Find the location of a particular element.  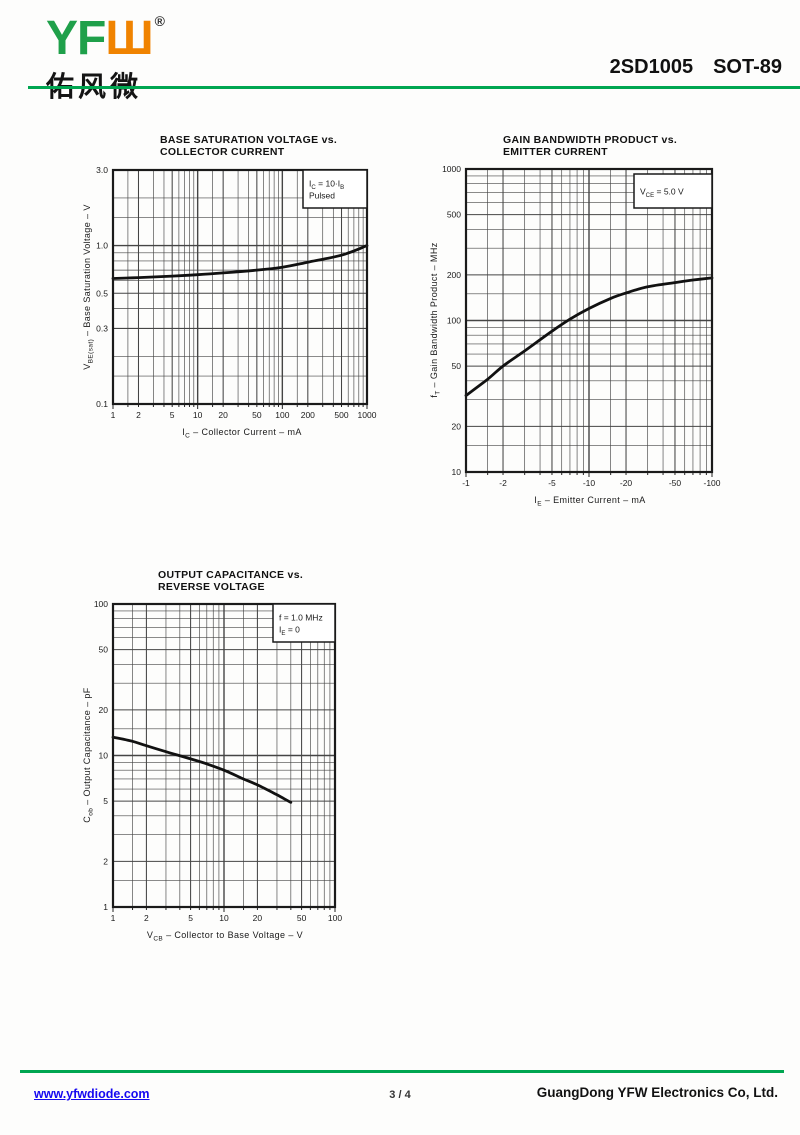

logo-chinese-name: 佑风微 is located at coordinates (94, 86).